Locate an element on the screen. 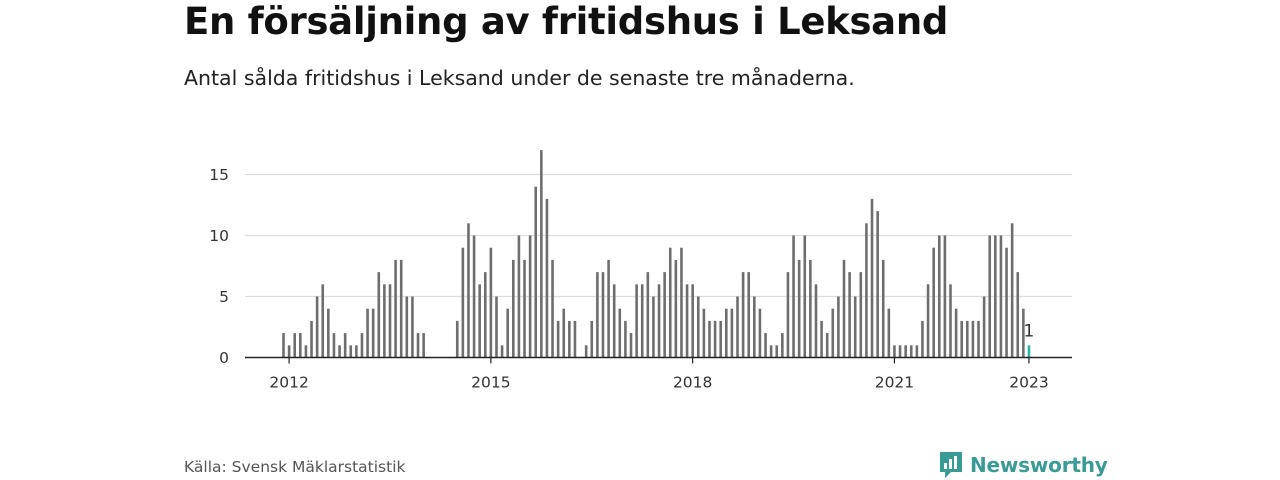 The height and width of the screenshot is (480, 1280). y-tick-label: 0 is located at coordinates (224, 358).